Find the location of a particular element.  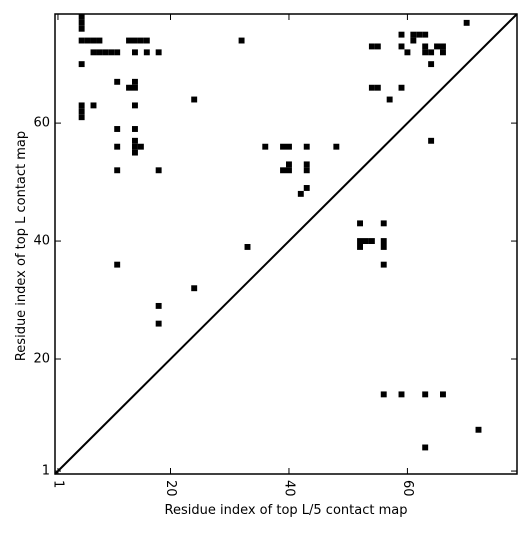

y-tick-label: 40 is located at coordinates (41, 241).